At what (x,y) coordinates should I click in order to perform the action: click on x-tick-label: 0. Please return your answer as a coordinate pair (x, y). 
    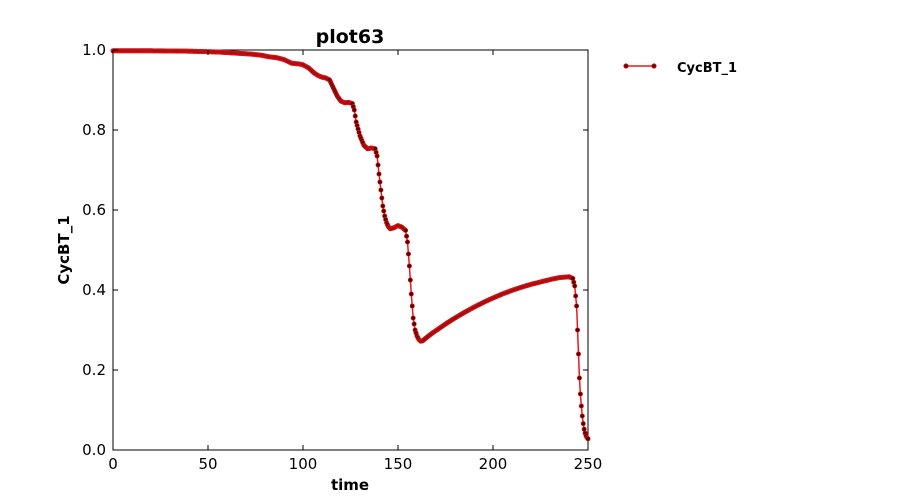
    Looking at the image, I should click on (113, 464).